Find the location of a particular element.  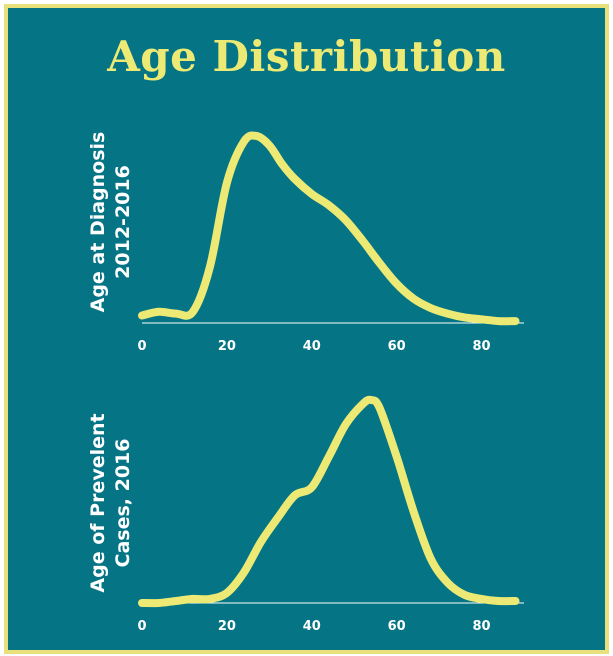

chart-title: Age Distribution is located at coordinates (306, 56).